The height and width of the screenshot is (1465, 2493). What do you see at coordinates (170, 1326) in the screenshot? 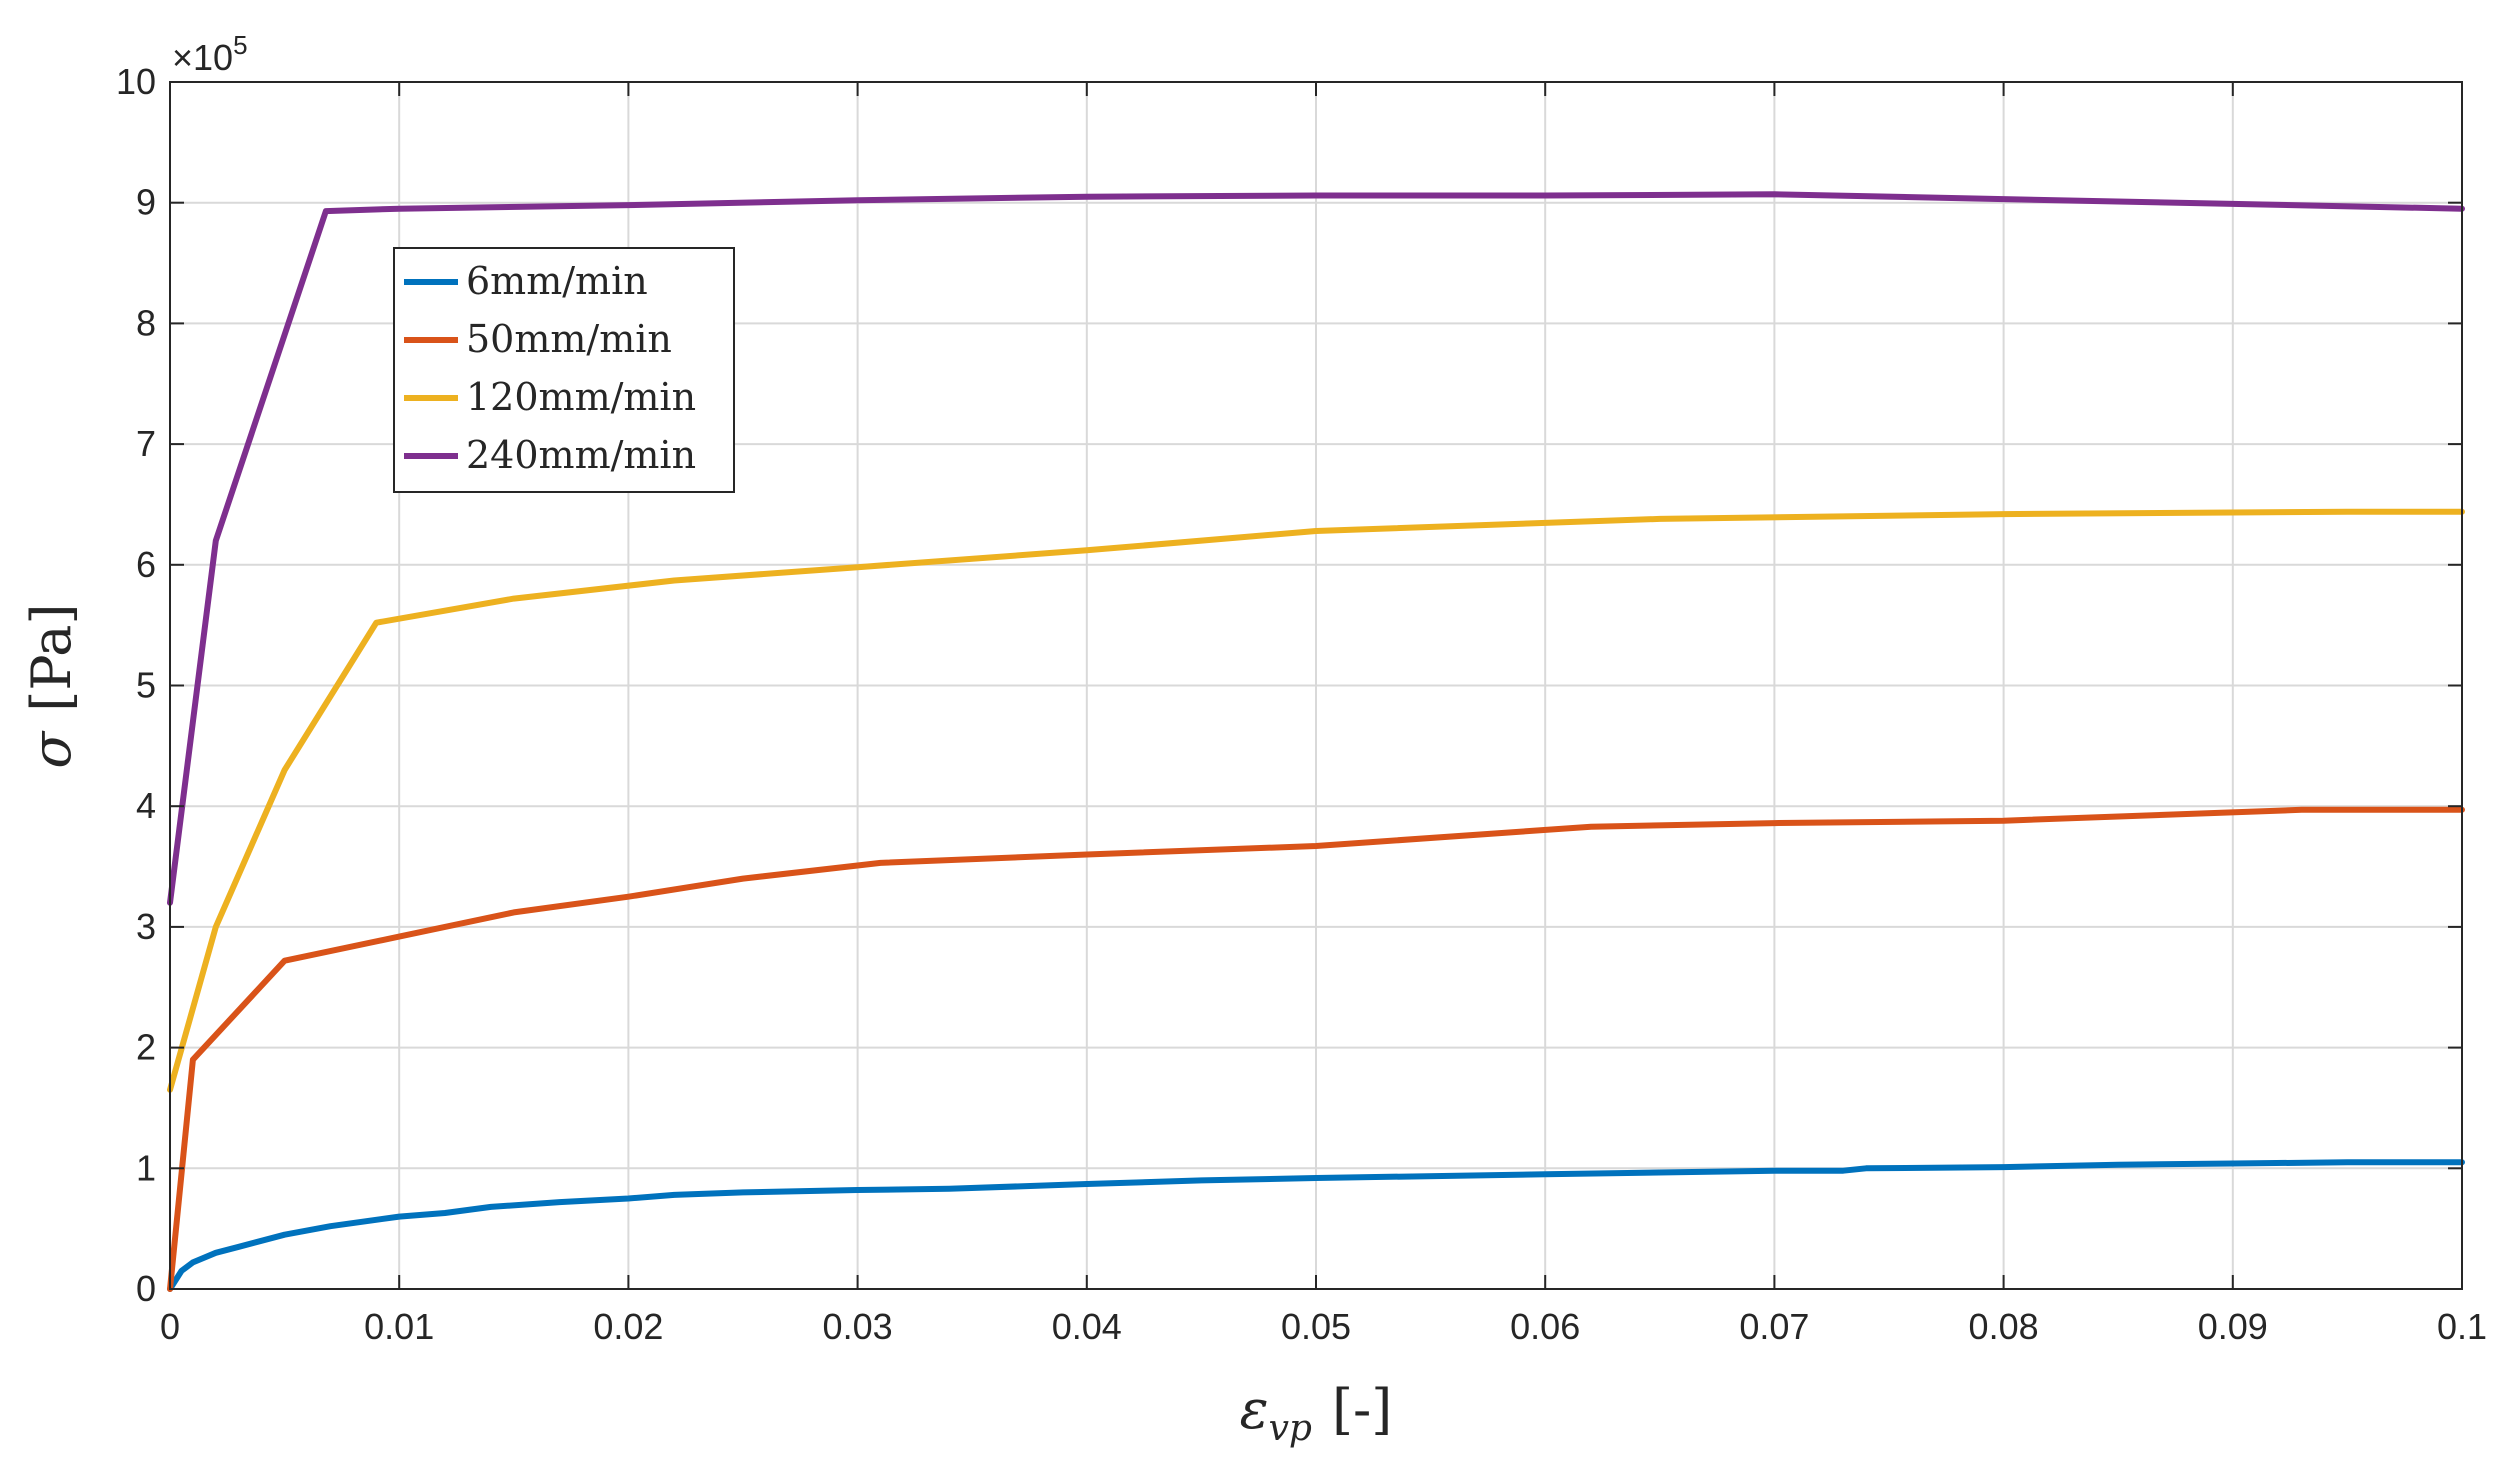
I see `x-tick-label: 0` at bounding box center [170, 1326].